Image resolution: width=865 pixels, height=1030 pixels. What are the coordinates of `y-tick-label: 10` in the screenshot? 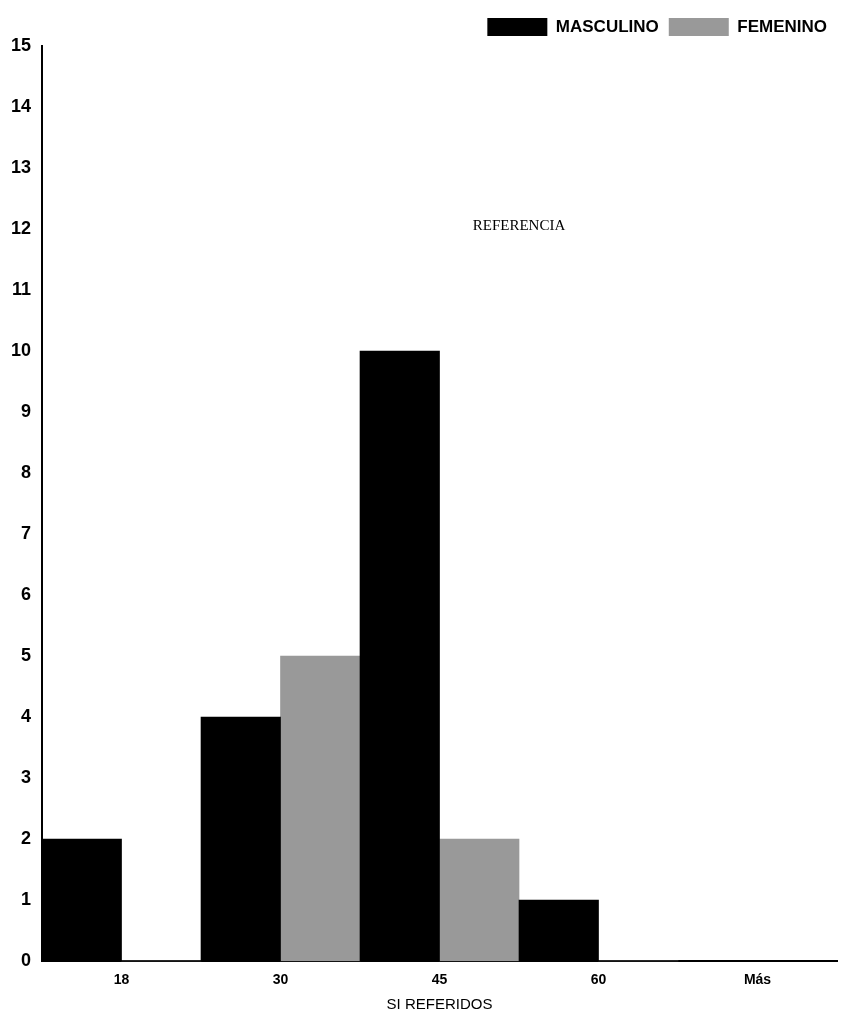 It's located at (21, 350).